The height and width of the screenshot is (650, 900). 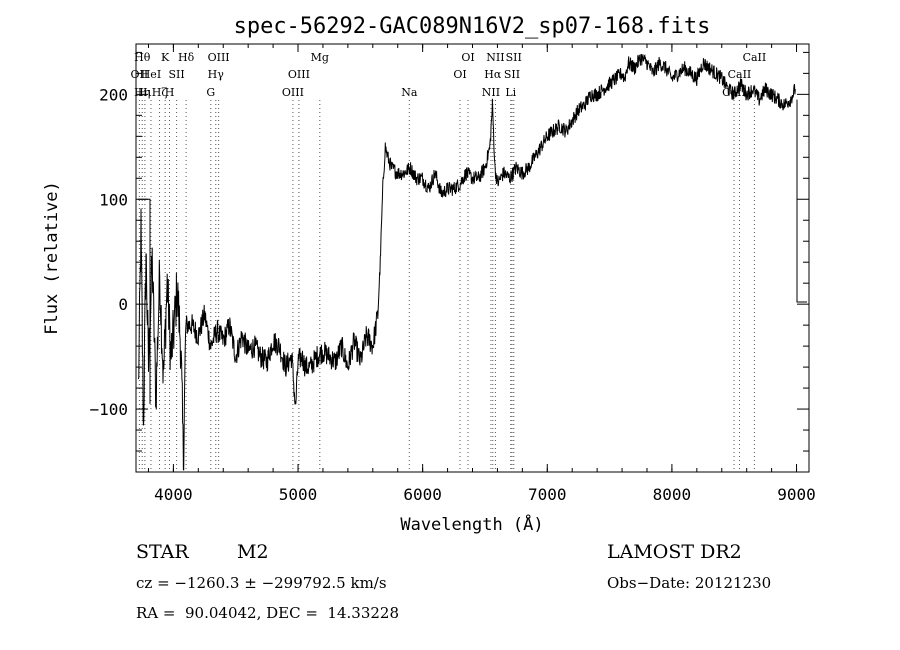 What do you see at coordinates (268, 613) in the screenshot?
I see `coordinates: RA = 90.04042, DEC = 14.33228` at bounding box center [268, 613].